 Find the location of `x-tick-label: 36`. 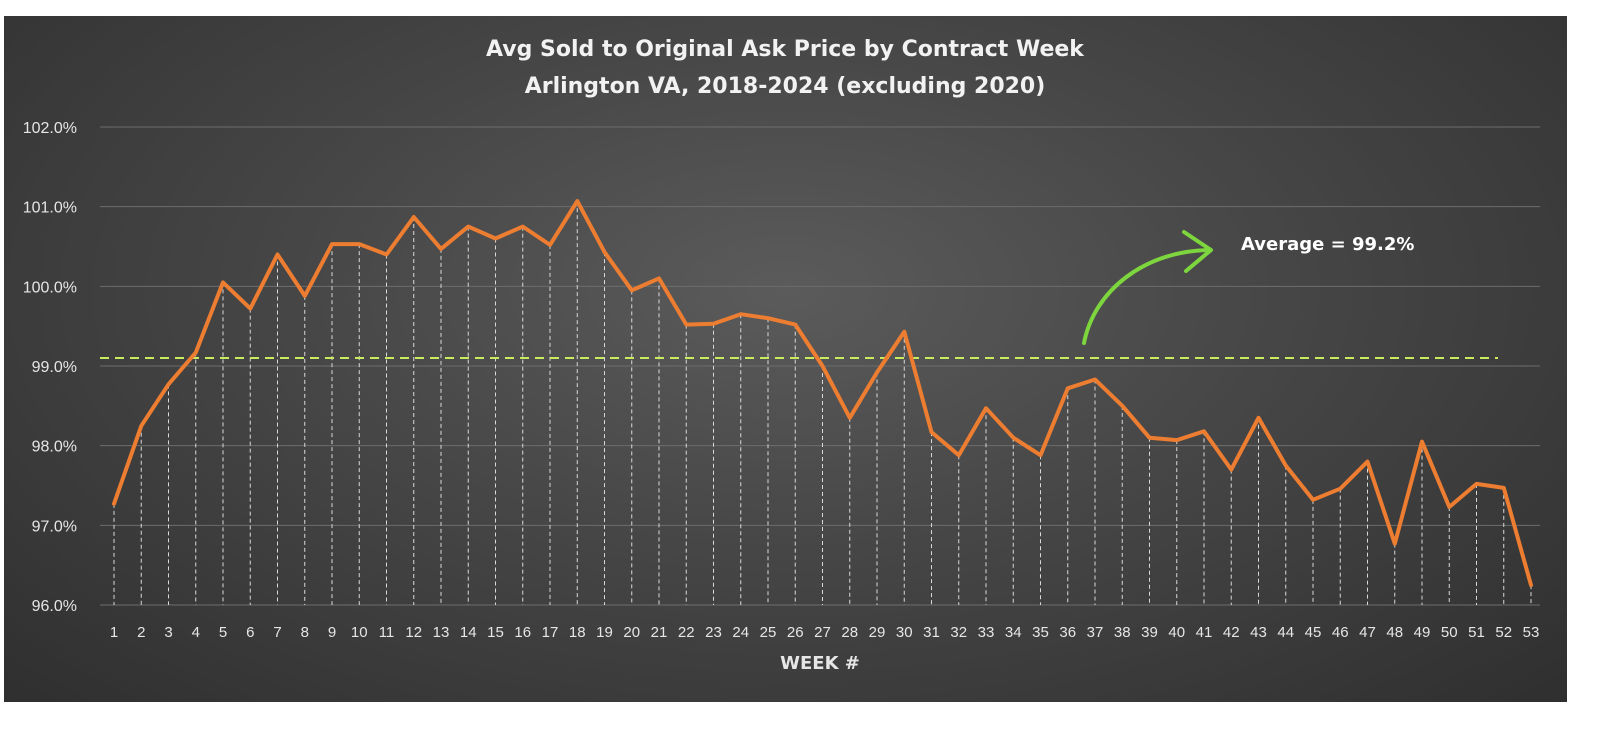

x-tick-label: 36 is located at coordinates (1067, 632).